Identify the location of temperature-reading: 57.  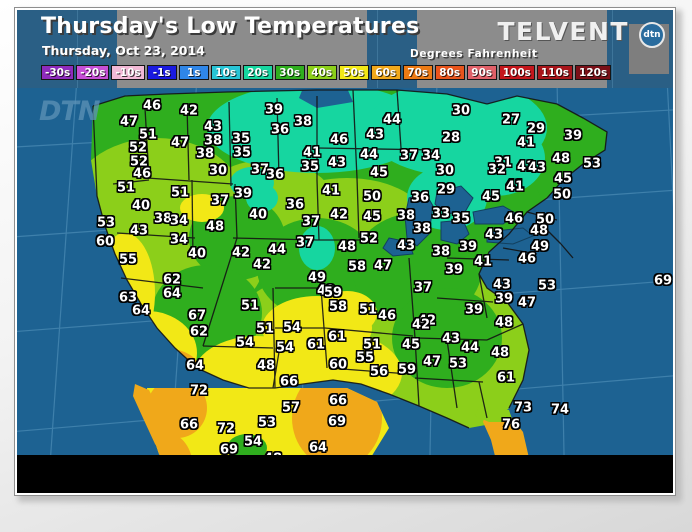
(291, 408).